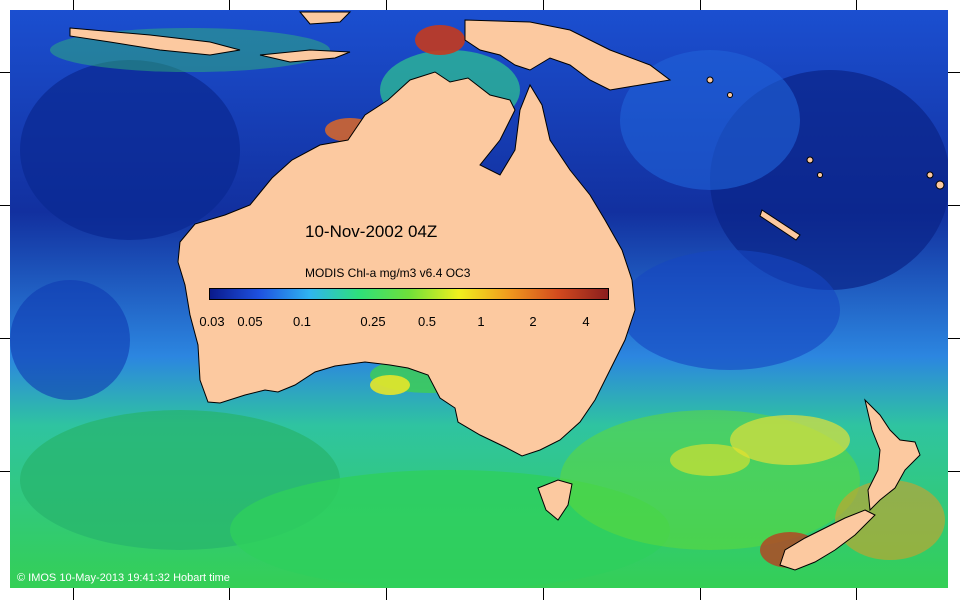 The image size is (970, 600). What do you see at coordinates (825, 133) in the screenshot?
I see `pacific-islands` at bounding box center [825, 133].